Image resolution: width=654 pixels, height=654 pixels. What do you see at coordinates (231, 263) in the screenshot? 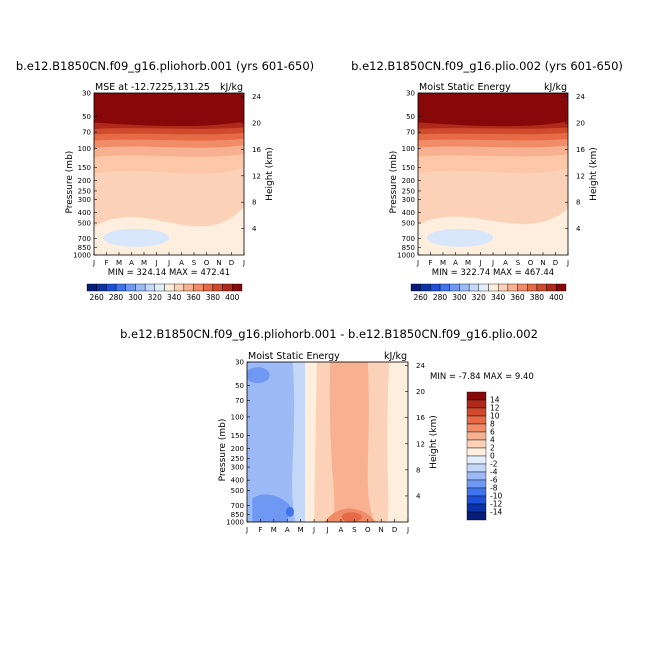
I see `x-tick-label: D` at bounding box center [231, 263].